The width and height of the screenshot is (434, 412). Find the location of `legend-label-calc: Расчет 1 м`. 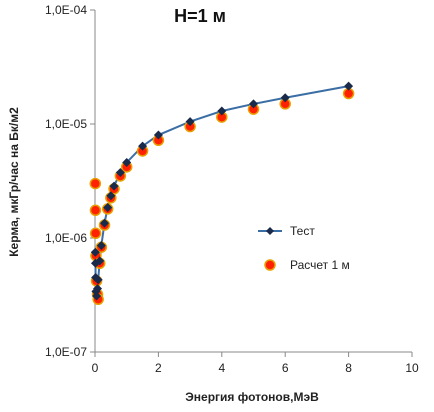

legend-label-calc: Расчет 1 м is located at coordinates (320, 265).